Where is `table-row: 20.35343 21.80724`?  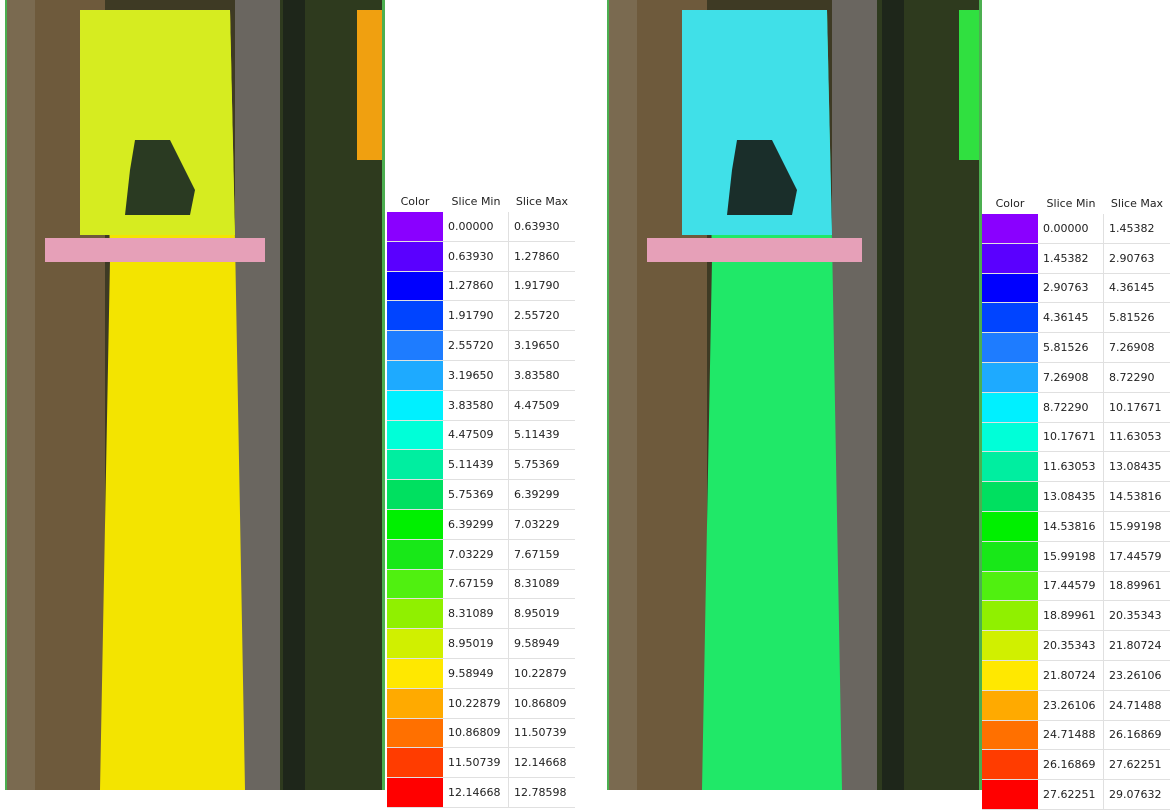 table-row: 20.35343 21.80724 is located at coordinates (1076, 646).